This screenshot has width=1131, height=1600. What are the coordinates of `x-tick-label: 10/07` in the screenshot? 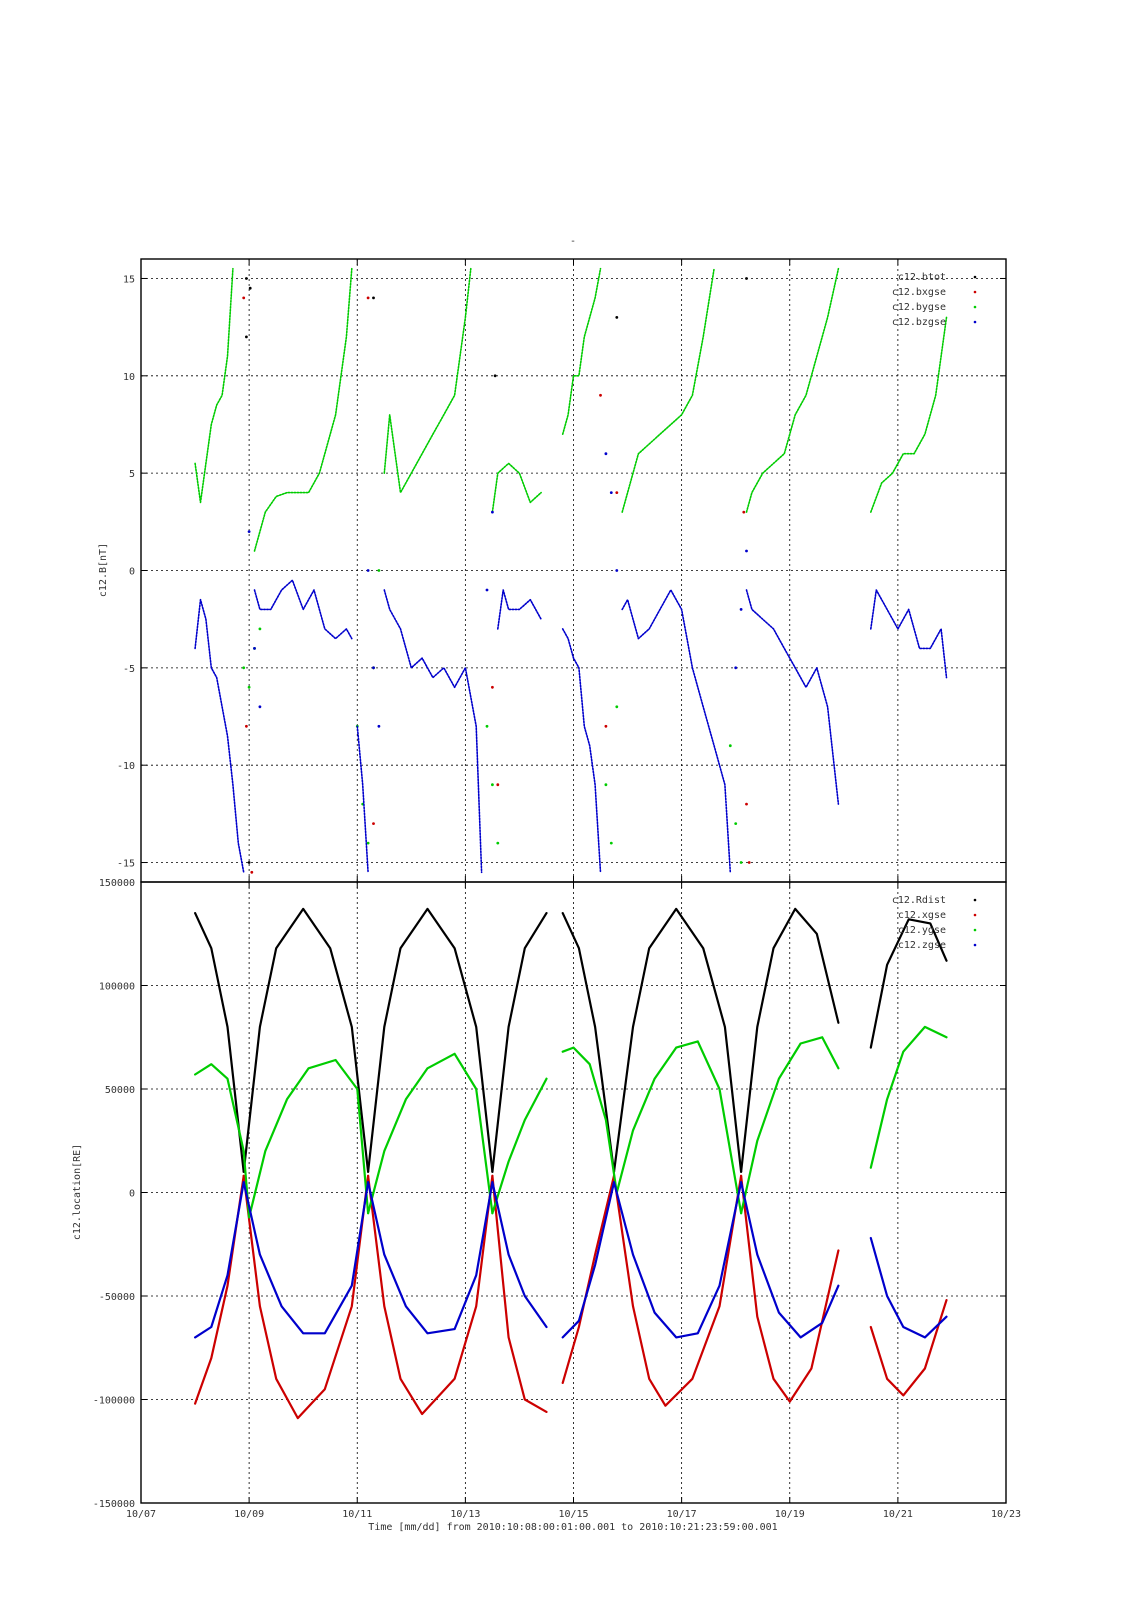 It's located at (141, 1514).